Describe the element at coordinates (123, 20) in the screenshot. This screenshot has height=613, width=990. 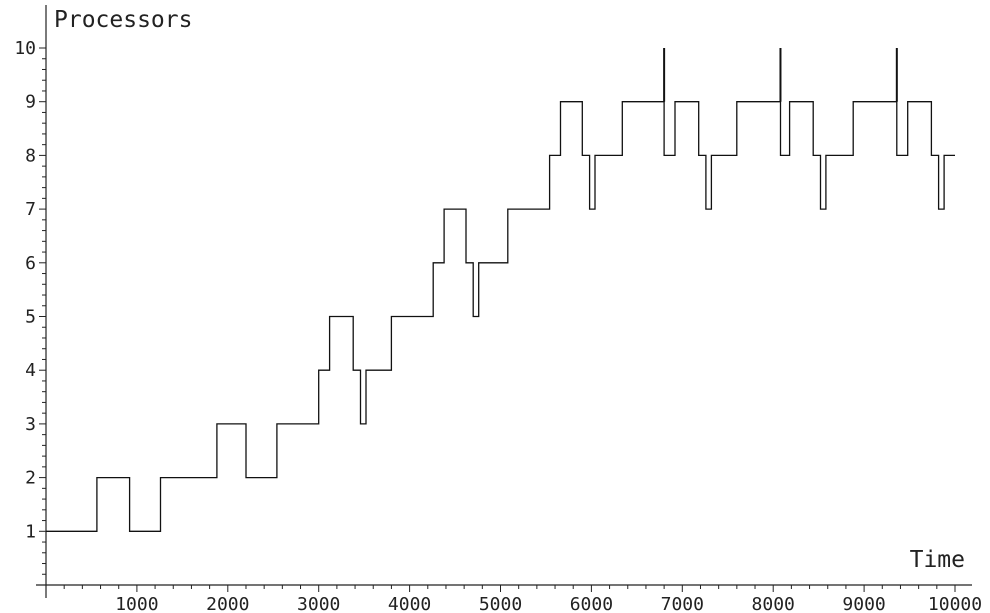
I see `y-axis-title: Processors` at that location.